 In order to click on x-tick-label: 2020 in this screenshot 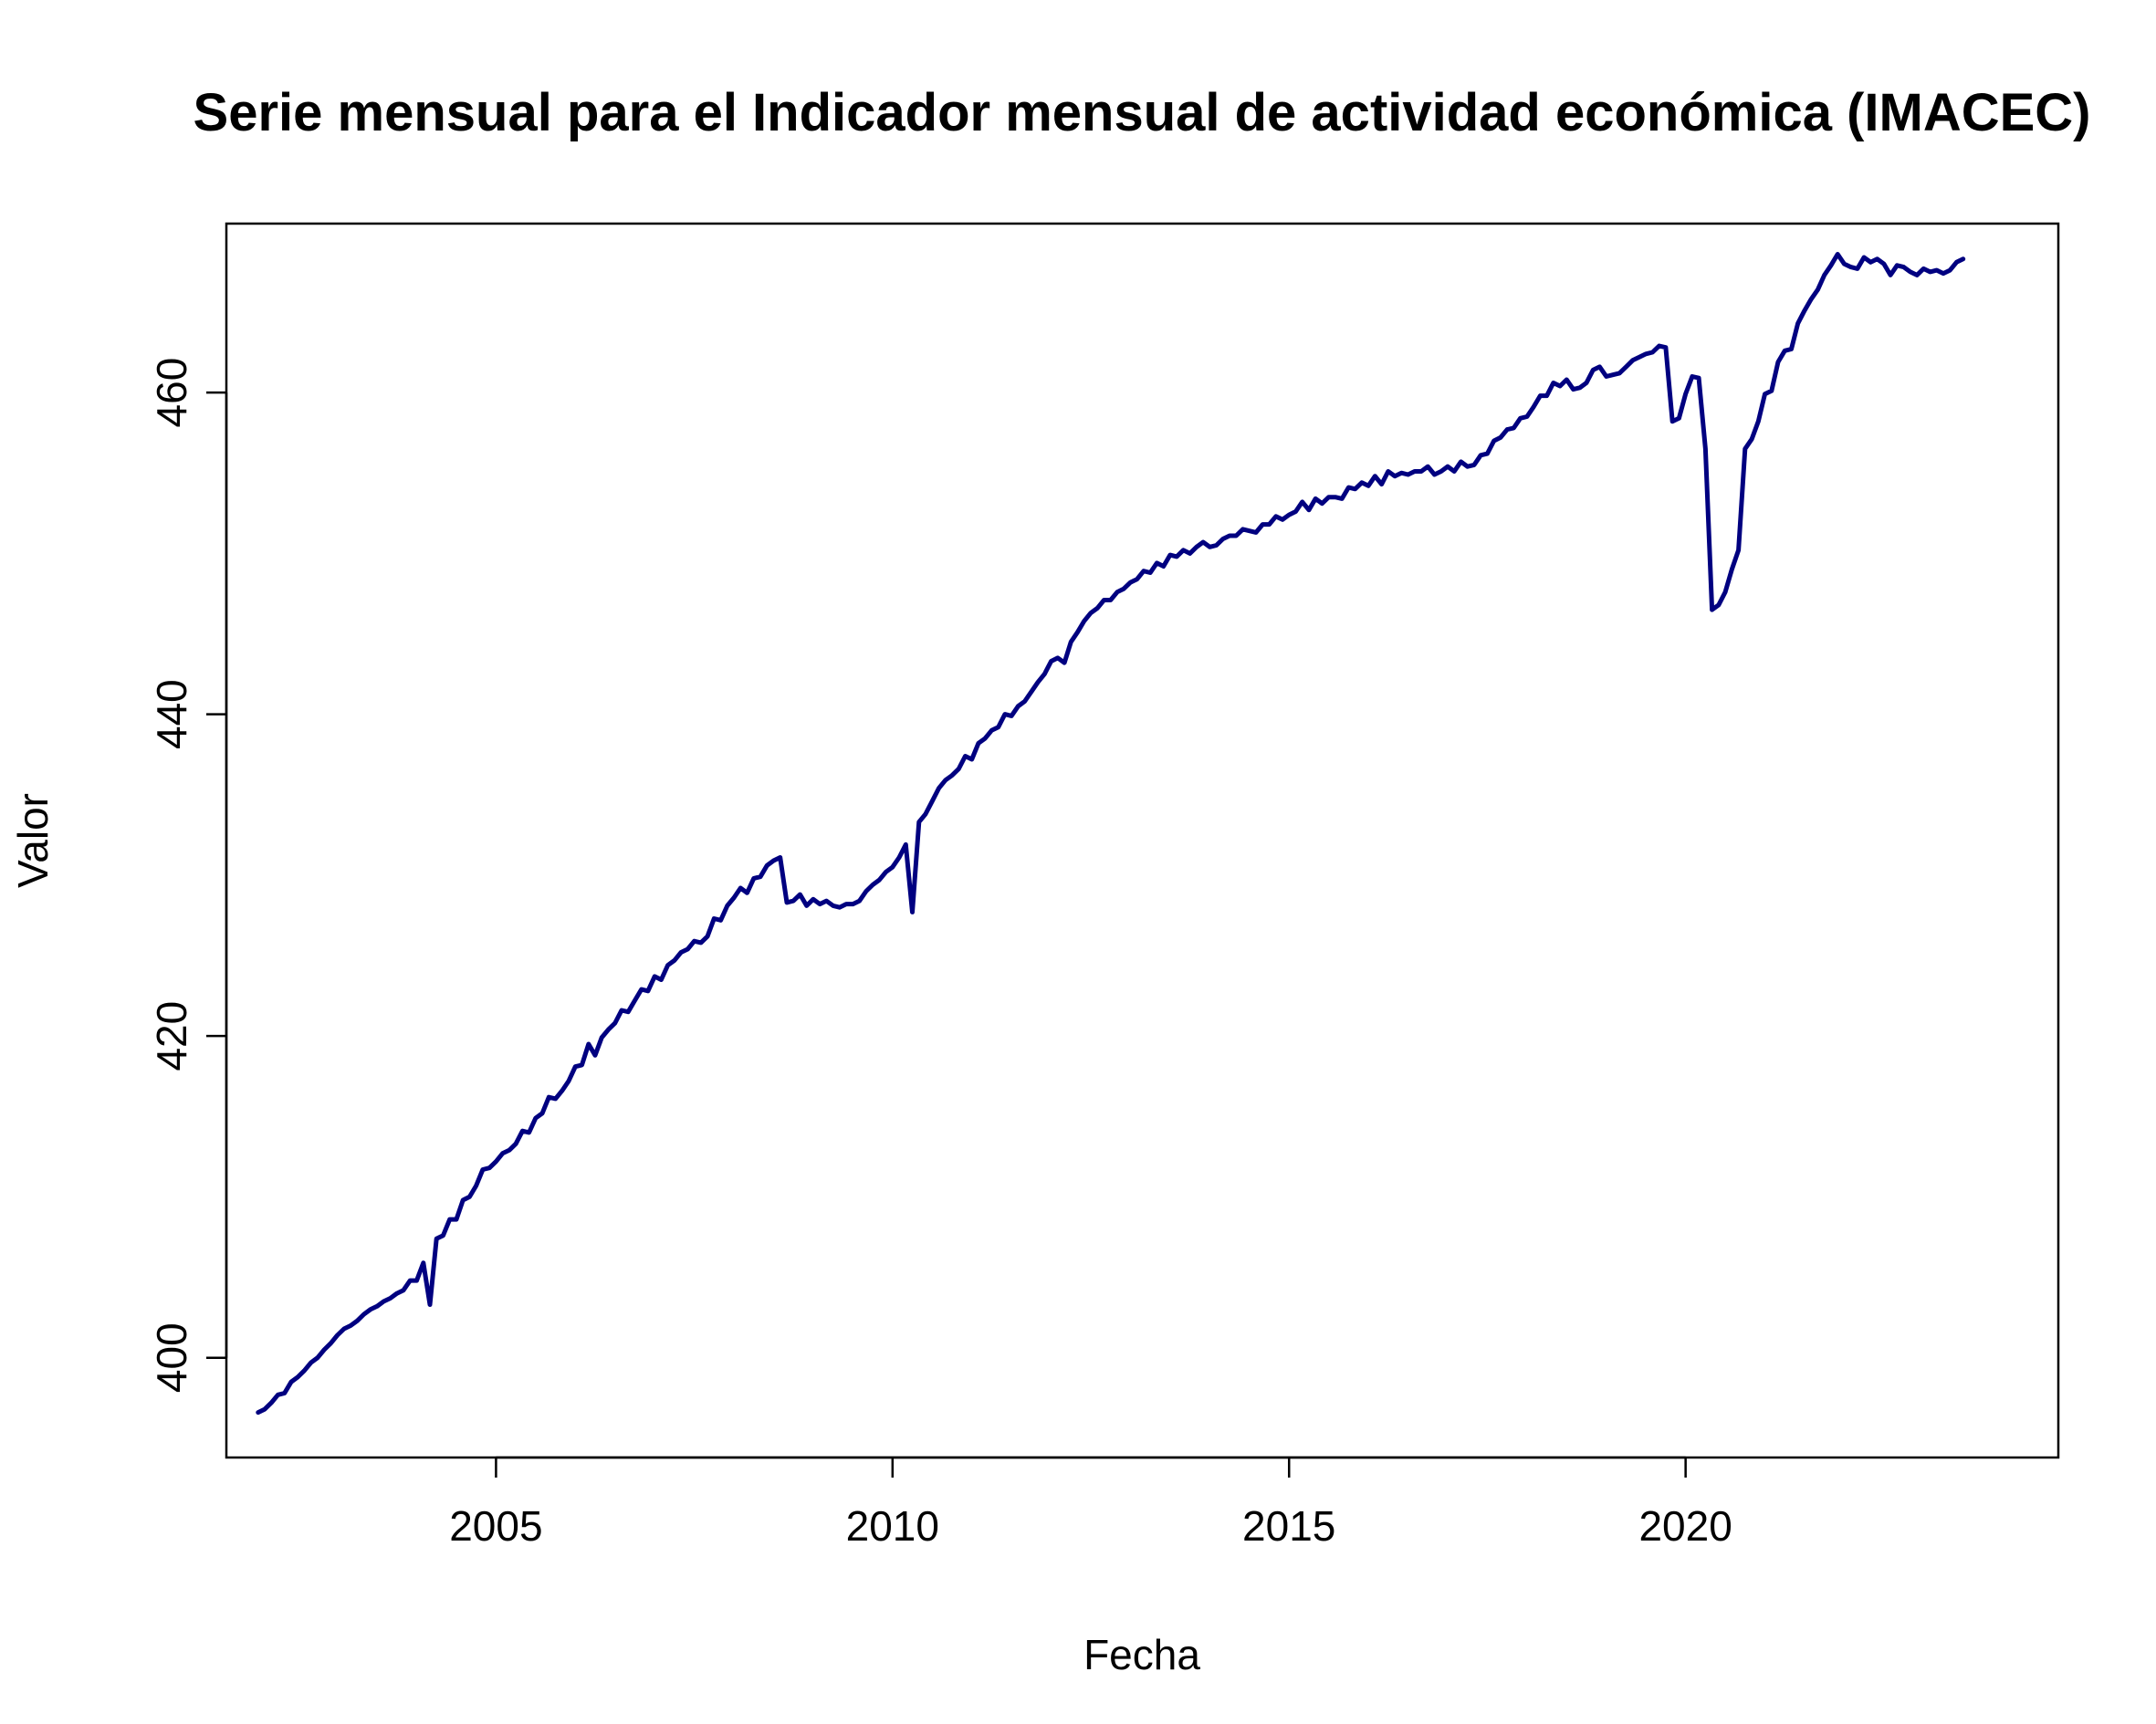, I will do `click(1685, 1526)`.